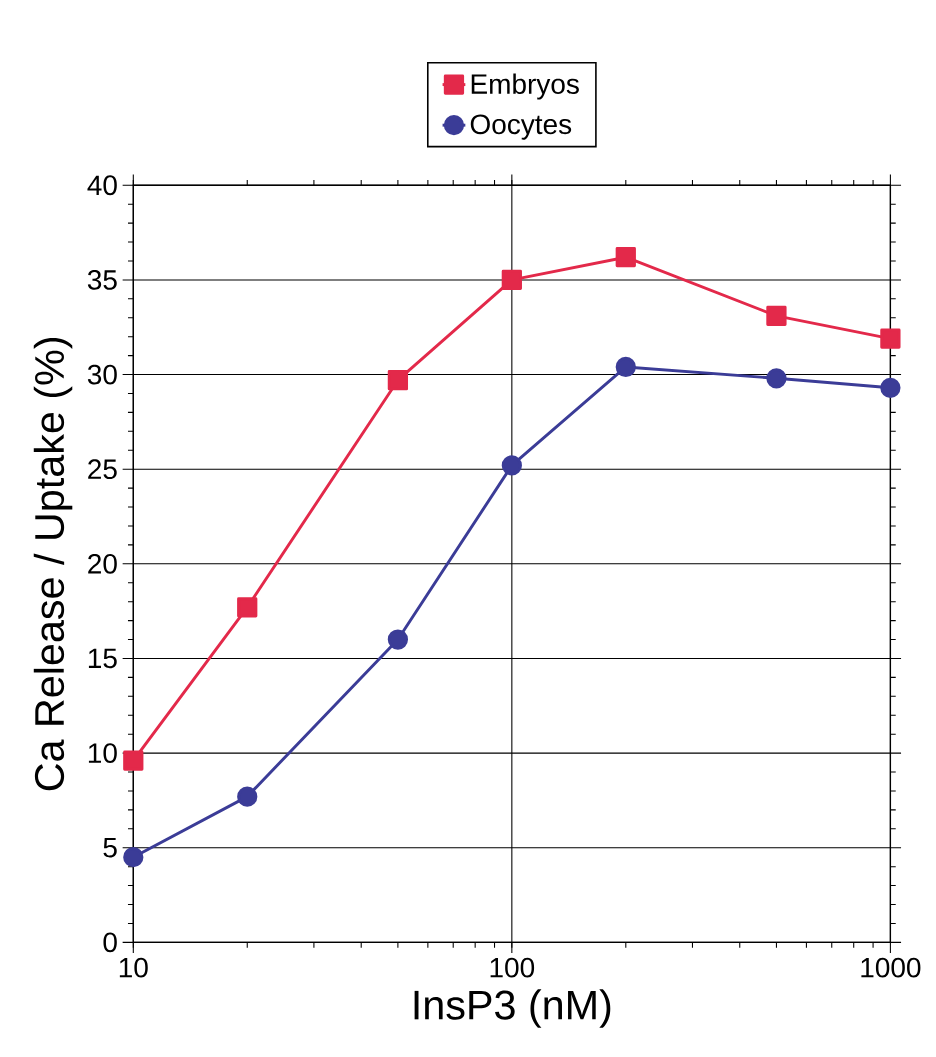 The image size is (936, 1057). I want to click on y-axis-title: Ca Release / Uptake (%), so click(53, 564).